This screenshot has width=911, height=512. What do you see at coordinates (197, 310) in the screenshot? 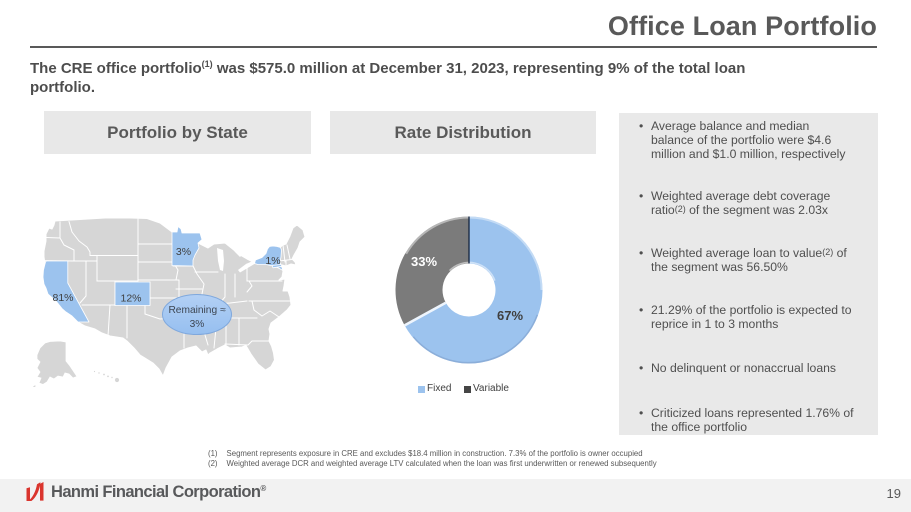
I see `svg-text: Remaining ≈` at bounding box center [197, 310].